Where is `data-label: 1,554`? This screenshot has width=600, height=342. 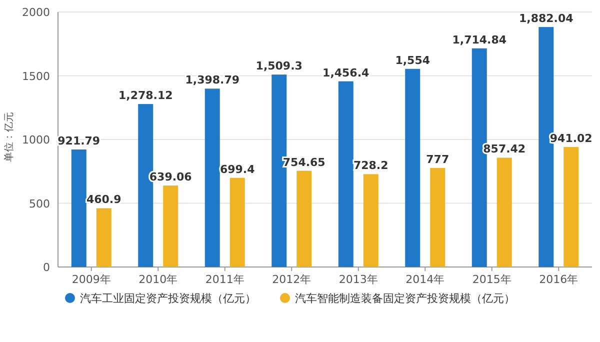
data-label: 1,554 is located at coordinates (412, 60).